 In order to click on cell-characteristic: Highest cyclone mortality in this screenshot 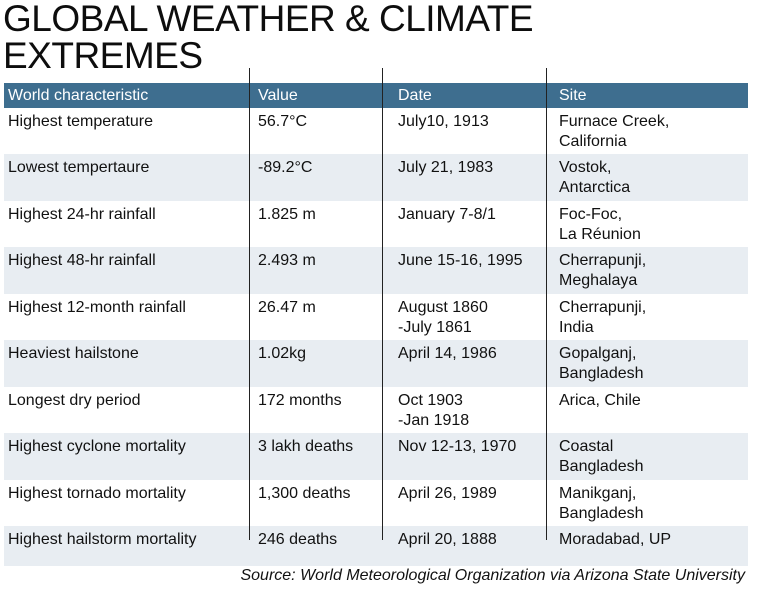, I will do `click(97, 446)`.